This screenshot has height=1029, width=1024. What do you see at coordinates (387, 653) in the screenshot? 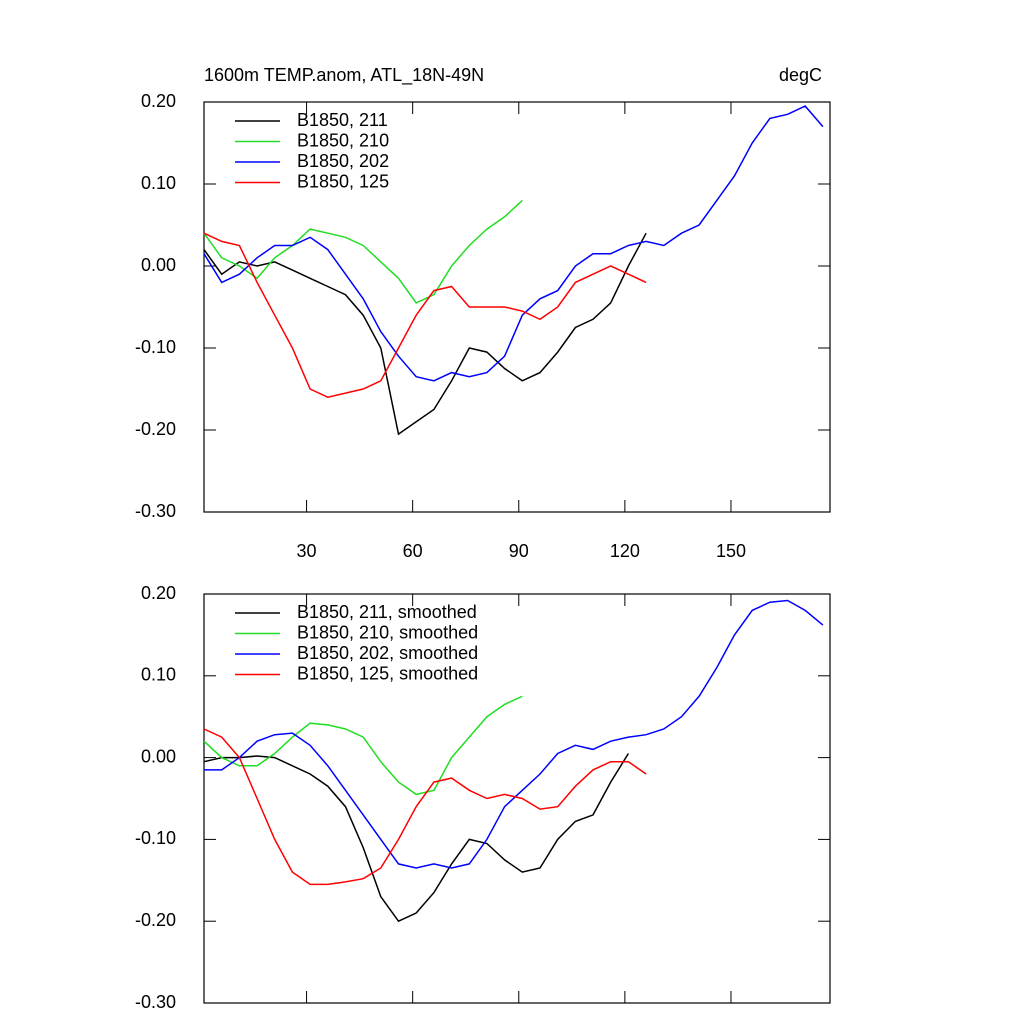
I see `legend-label: B1850, 202, smoothed` at bounding box center [387, 653].